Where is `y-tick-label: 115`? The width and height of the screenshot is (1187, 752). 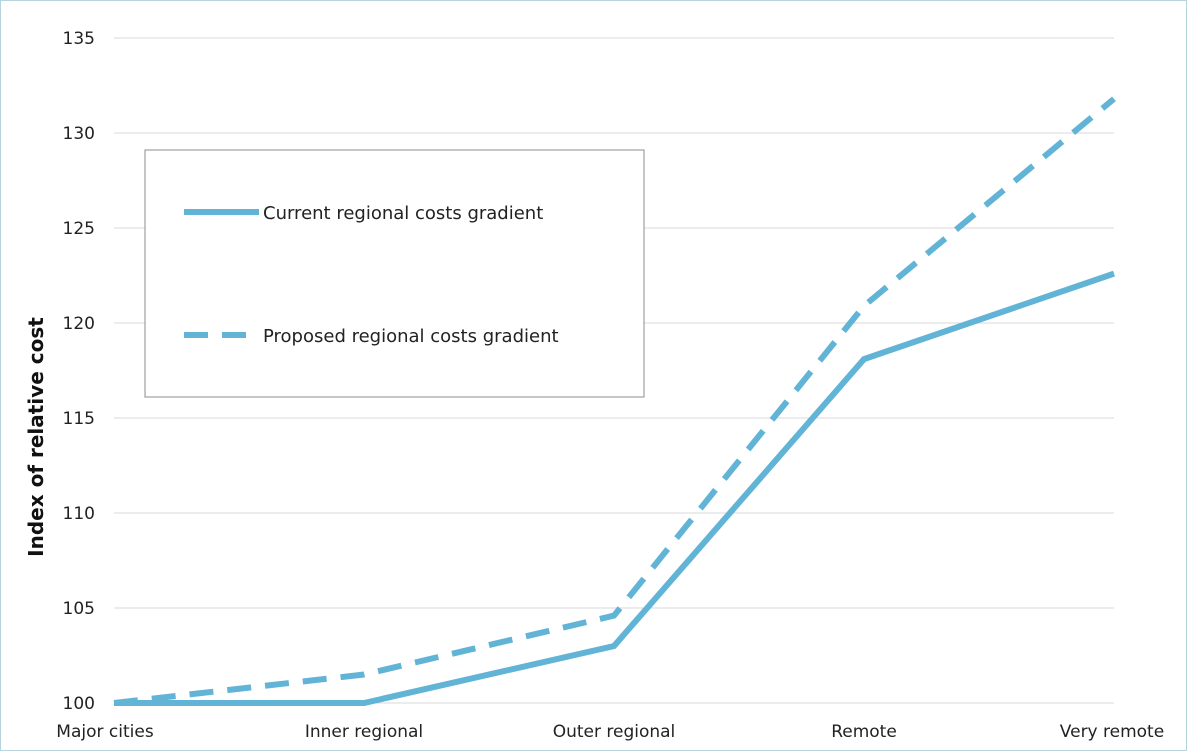
y-tick-label: 115 is located at coordinates (79, 419).